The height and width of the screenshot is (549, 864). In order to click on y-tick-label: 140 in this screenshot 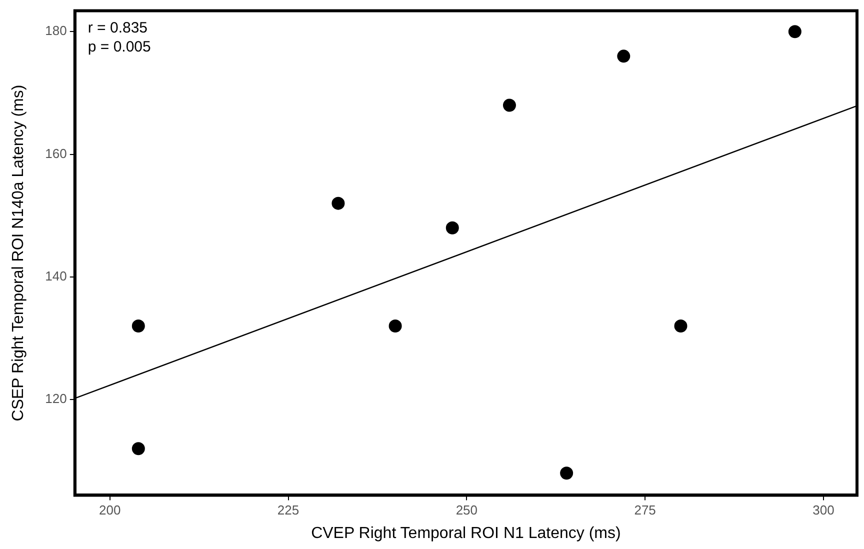, I will do `click(56, 276)`.